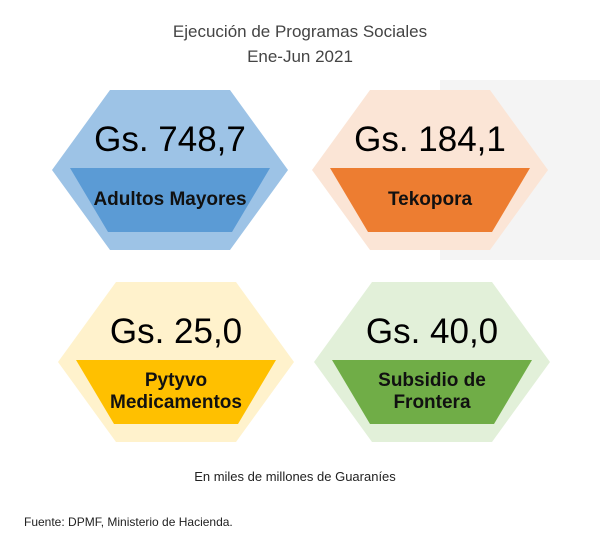  Describe the element at coordinates (295, 476) in the screenshot. I see `note: En miles de millones de Guaraníes` at that location.